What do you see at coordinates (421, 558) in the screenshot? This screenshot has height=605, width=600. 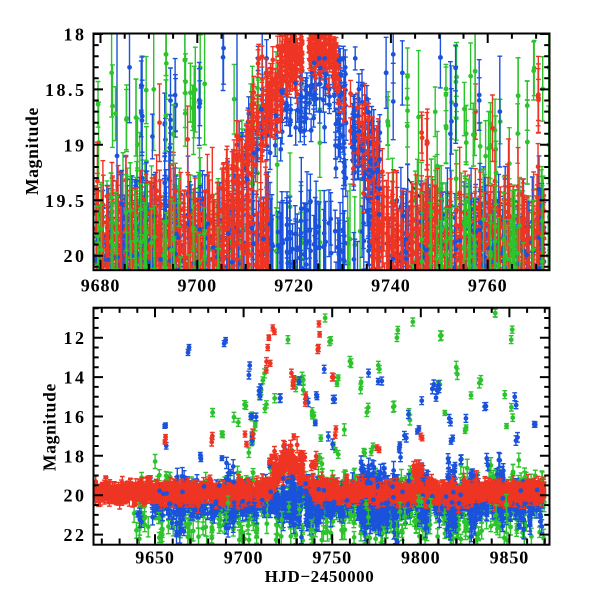 I see `svg-text: 9800` at bounding box center [421, 558].